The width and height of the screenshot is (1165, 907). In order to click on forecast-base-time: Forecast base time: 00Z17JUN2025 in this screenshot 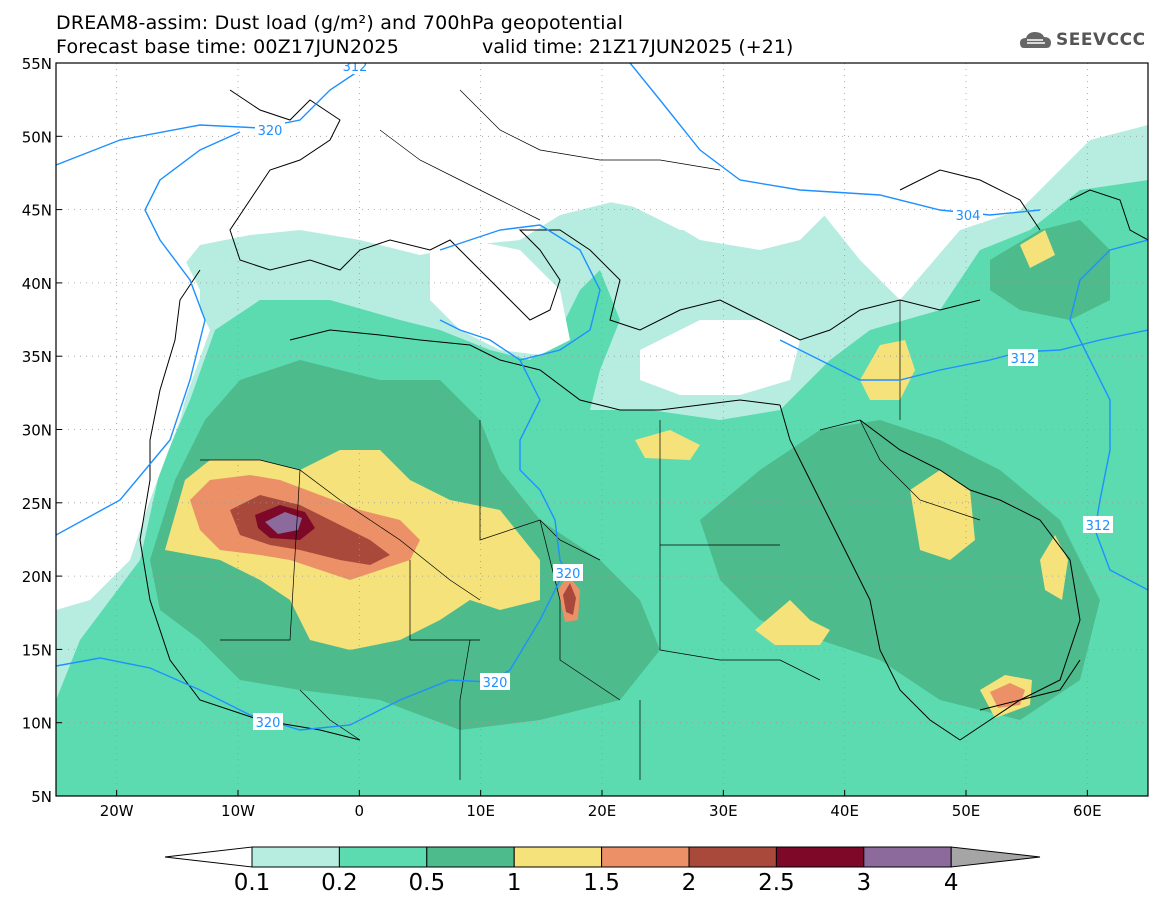, I will do `click(227, 47)`.